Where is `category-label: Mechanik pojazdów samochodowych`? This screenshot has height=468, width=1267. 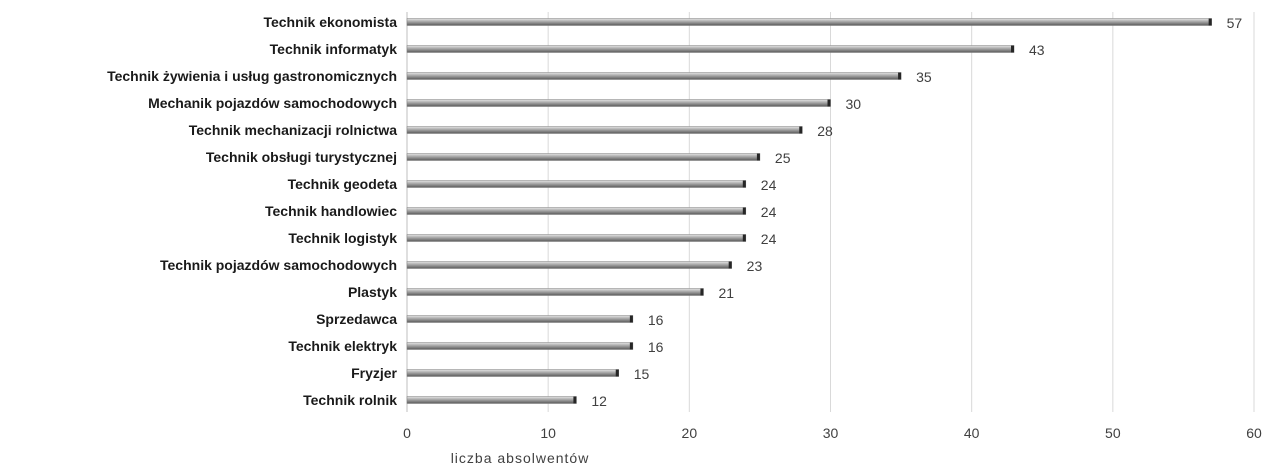 category-label: Mechanik pojazdów samochodowych is located at coordinates (272, 103).